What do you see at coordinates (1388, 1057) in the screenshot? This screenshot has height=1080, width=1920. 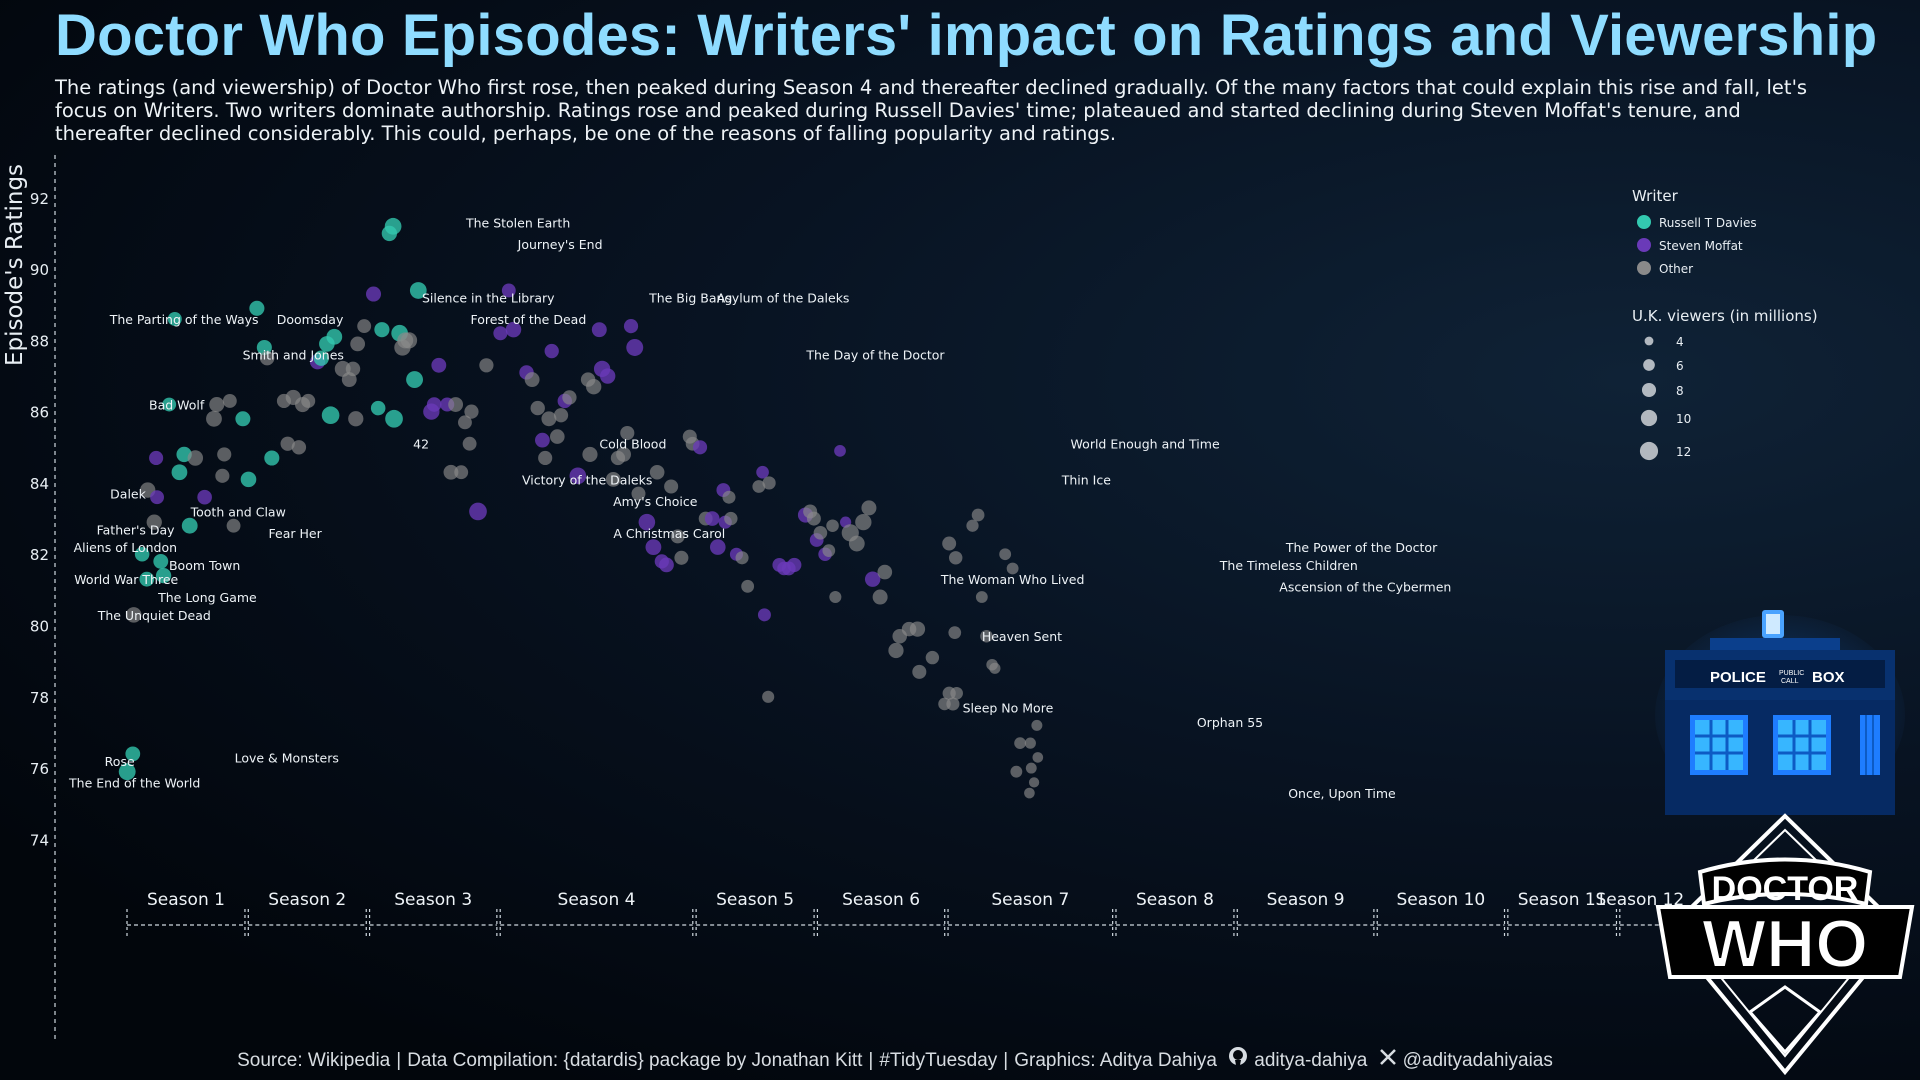 I see `x-twitter-icon` at bounding box center [1388, 1057].